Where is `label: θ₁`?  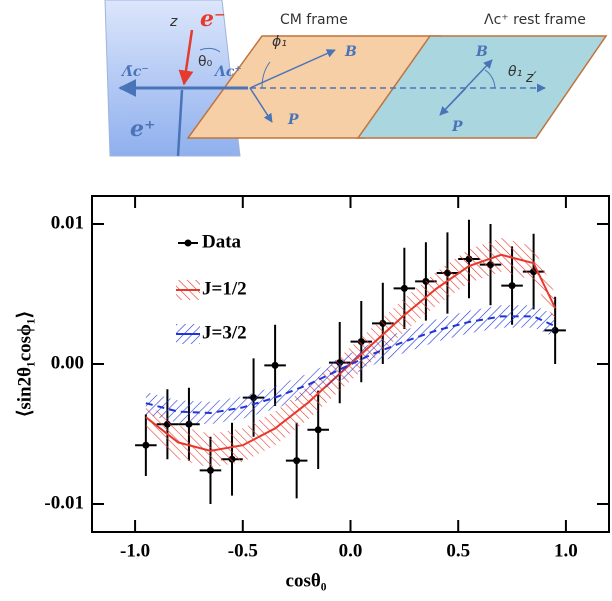 label: θ₁ is located at coordinates (515, 72).